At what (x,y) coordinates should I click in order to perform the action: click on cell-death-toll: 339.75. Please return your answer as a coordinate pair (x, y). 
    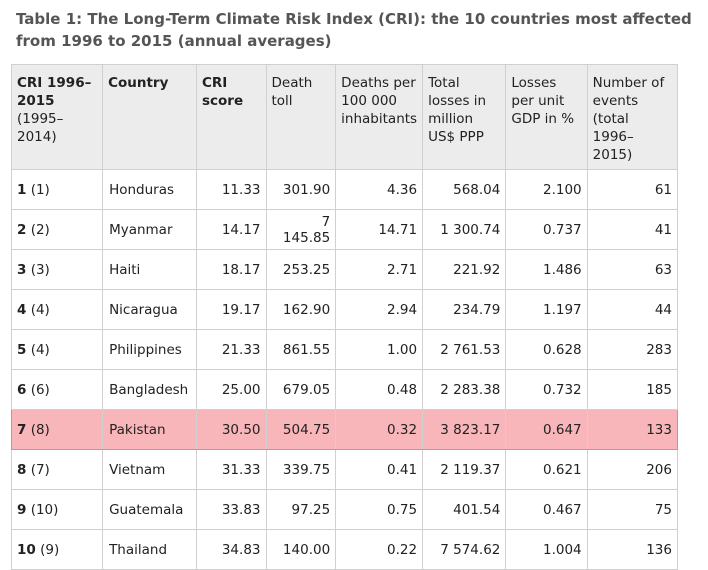
    Looking at the image, I should click on (301, 469).